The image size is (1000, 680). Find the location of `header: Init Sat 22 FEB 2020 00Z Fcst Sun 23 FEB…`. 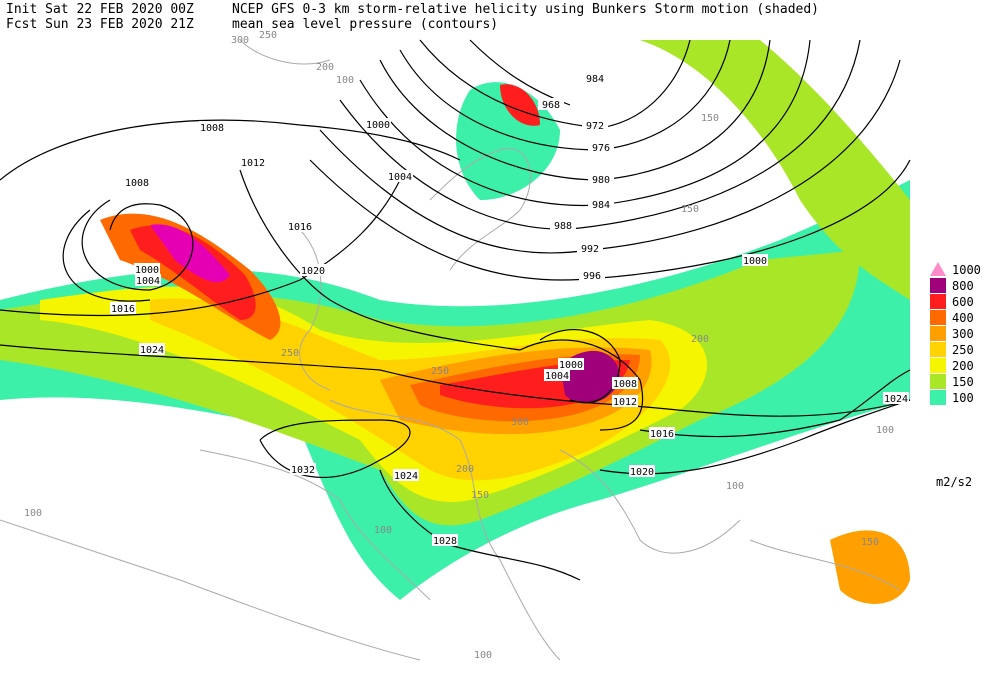

header: Init Sat 22 FEB 2020 00Z Fcst Sun 23 FEB… is located at coordinates (412, 17).